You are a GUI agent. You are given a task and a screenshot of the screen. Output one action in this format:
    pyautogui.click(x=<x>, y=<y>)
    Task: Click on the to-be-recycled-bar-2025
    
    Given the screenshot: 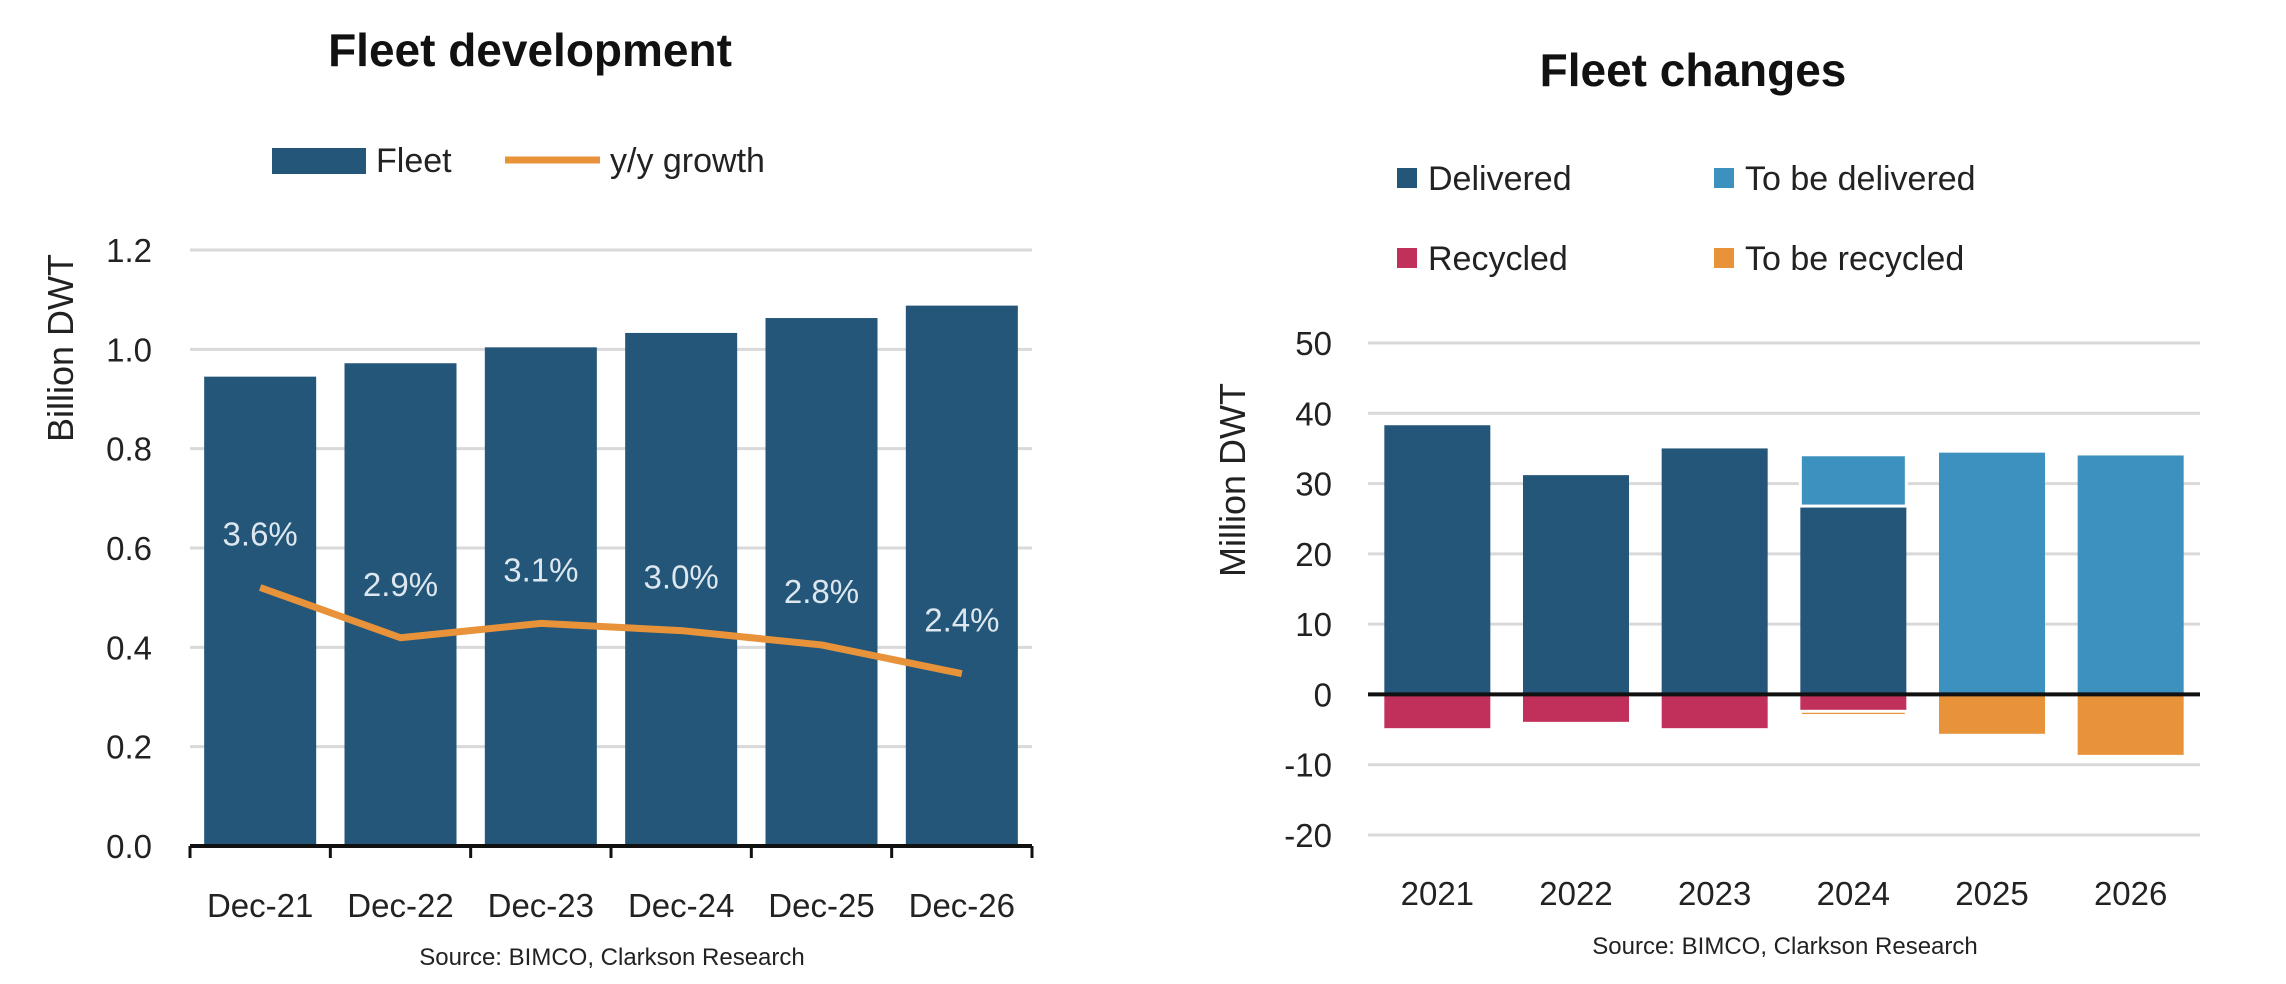 What is the action you would take?
    pyautogui.click(x=1992, y=714)
    